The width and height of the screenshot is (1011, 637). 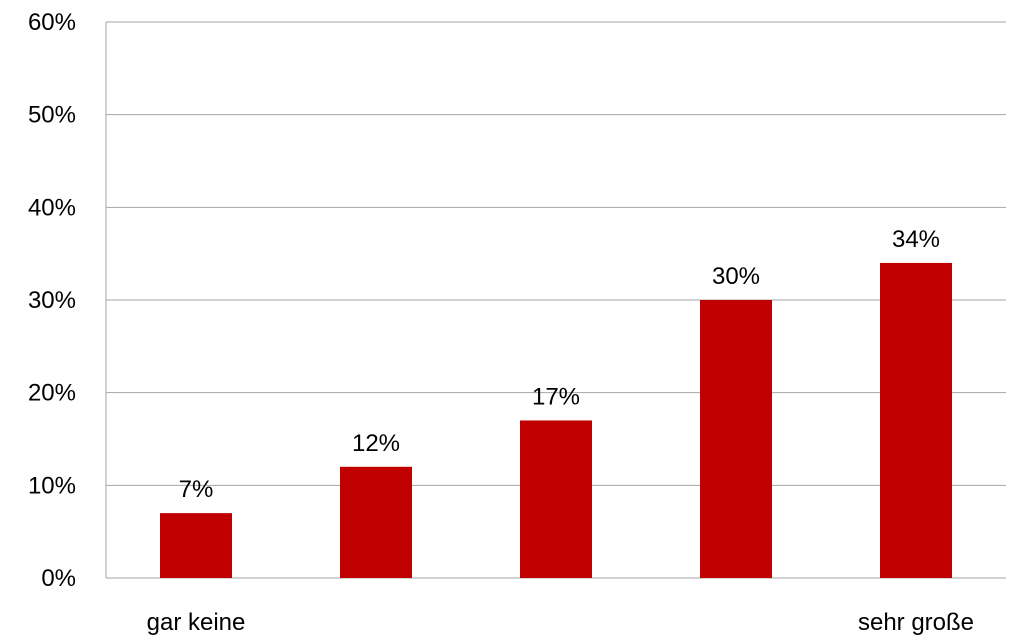 I want to click on y-tick-label-60: 60%, so click(x=52, y=22).